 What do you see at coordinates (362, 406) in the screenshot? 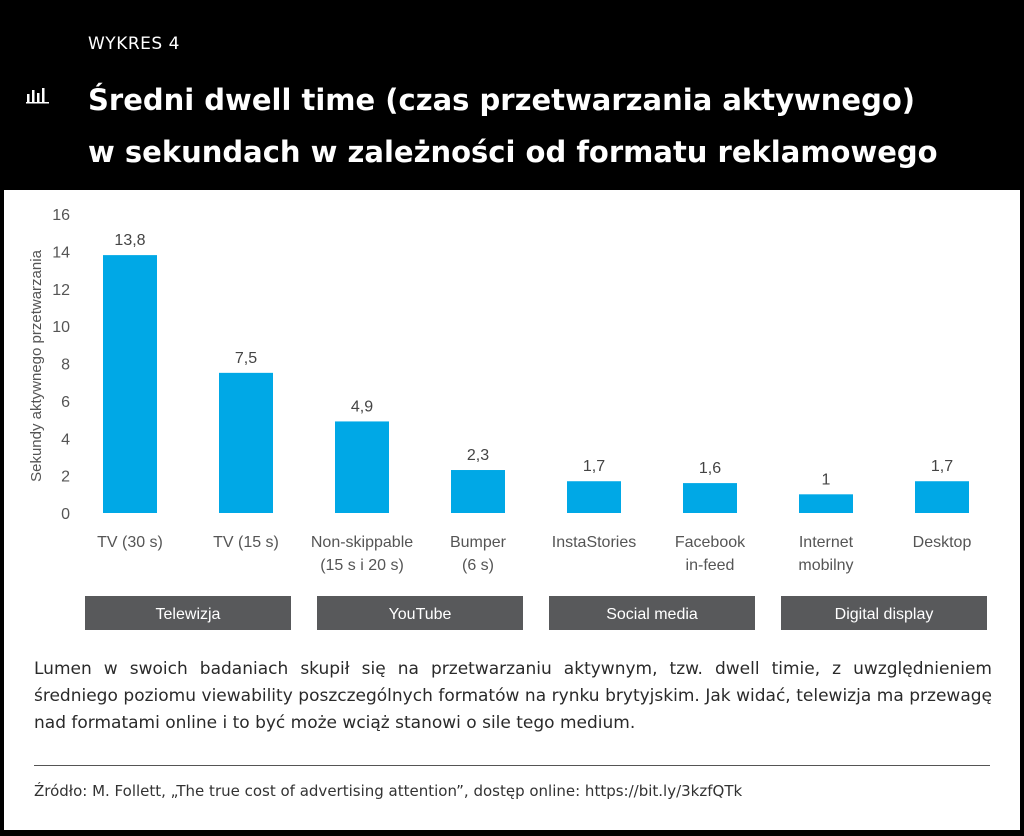
I see `data-label: 4,9` at bounding box center [362, 406].